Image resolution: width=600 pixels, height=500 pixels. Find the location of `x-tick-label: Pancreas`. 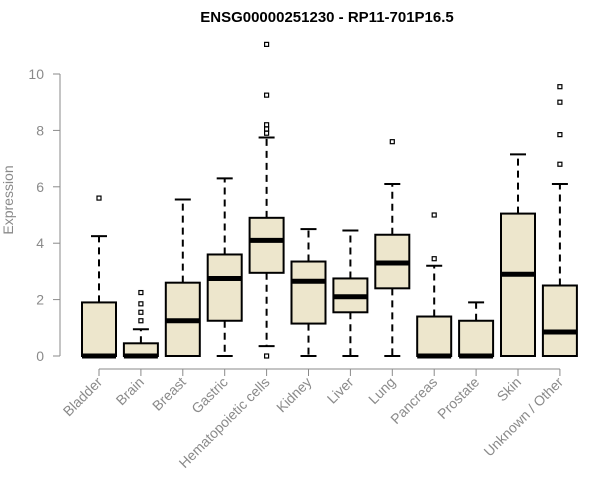

x-tick-label: Pancreas is located at coordinates (413, 400).